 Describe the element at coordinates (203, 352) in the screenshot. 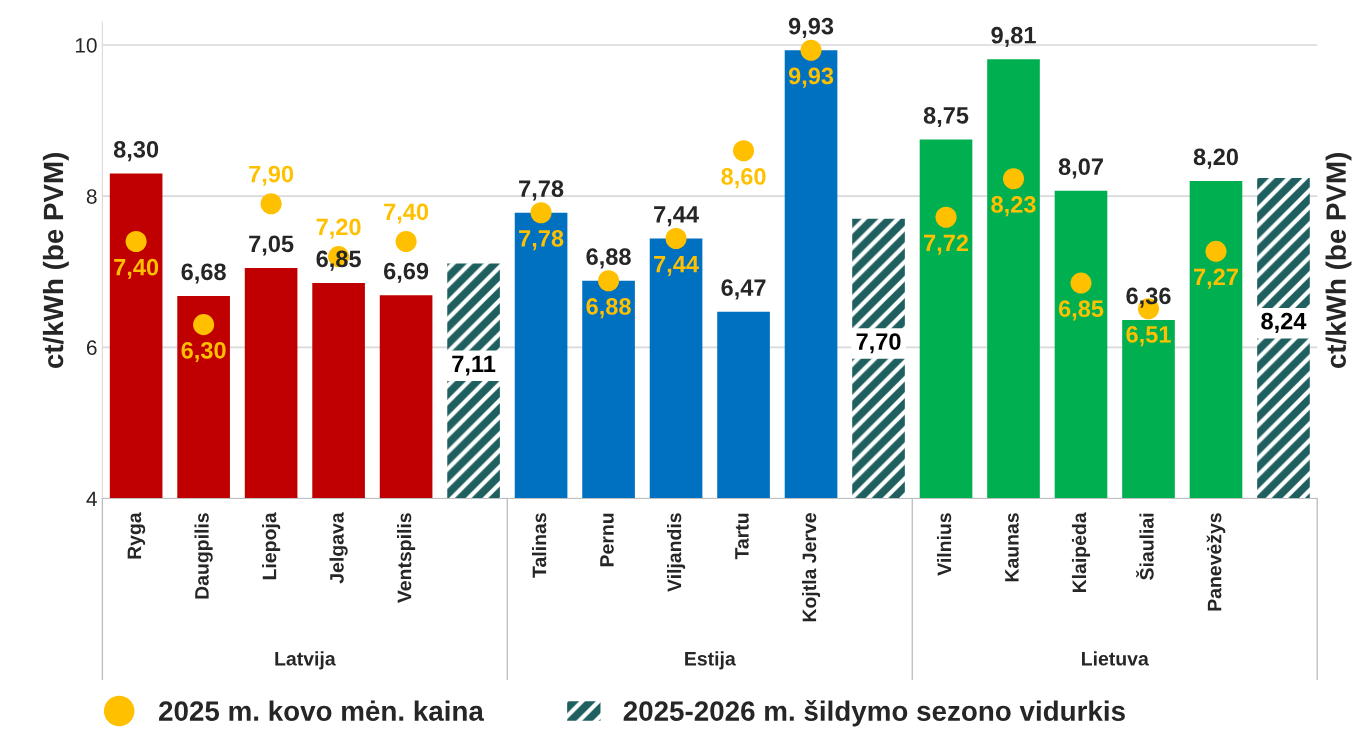

I see `data-label: 6,30` at that location.